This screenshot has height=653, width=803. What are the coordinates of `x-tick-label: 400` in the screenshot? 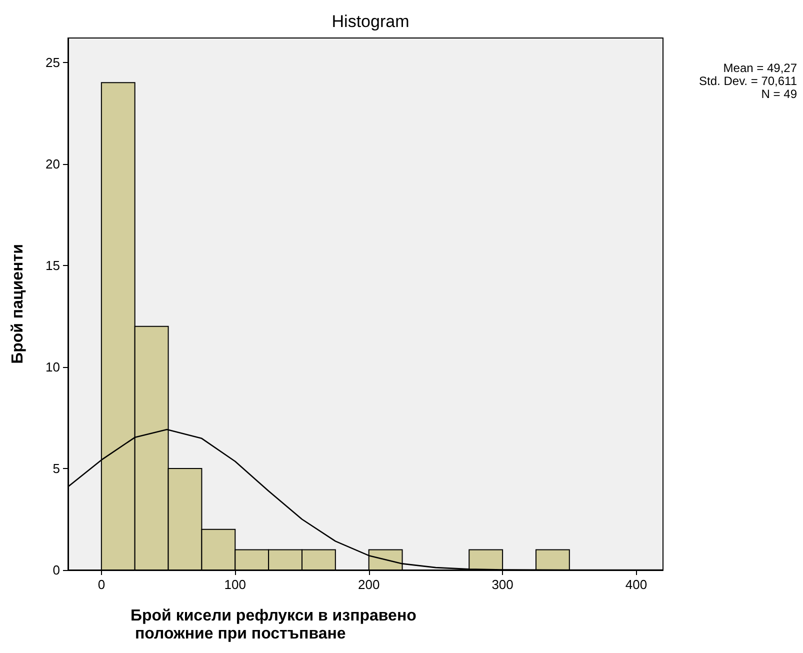 It's located at (636, 584).